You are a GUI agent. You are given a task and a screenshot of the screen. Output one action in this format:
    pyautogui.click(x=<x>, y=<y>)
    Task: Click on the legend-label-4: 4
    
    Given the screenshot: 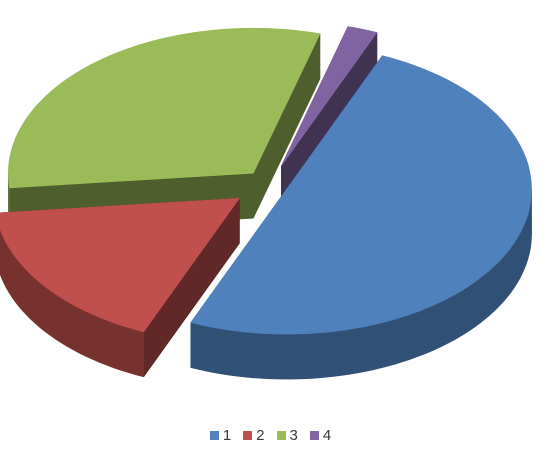 What is the action you would take?
    pyautogui.click(x=327, y=435)
    